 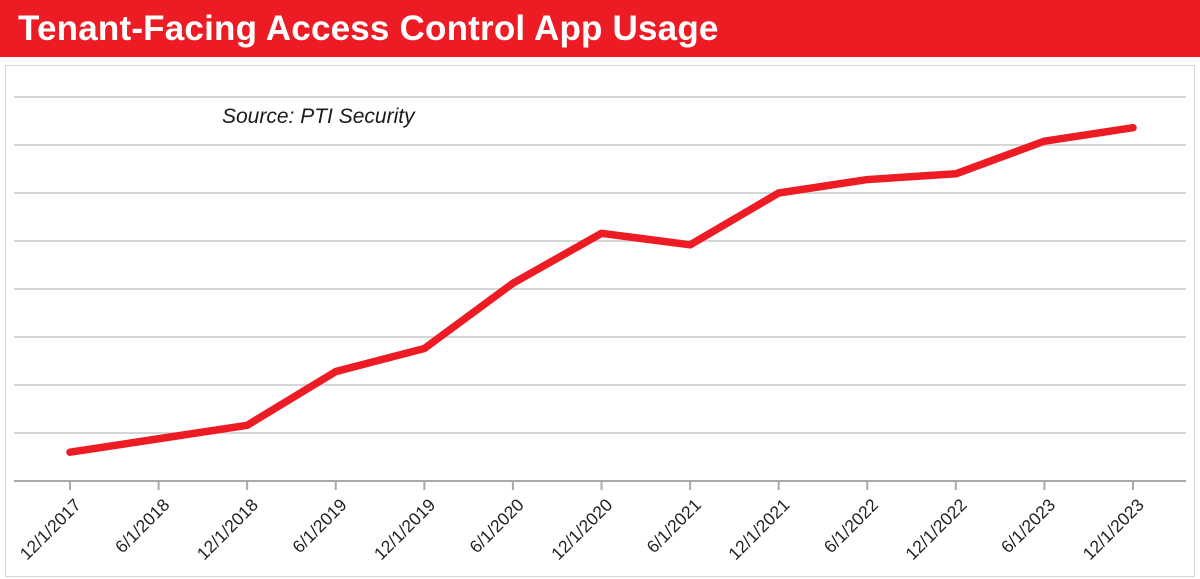 I want to click on x-tick-label: 12/1/2020, so click(x=581, y=529).